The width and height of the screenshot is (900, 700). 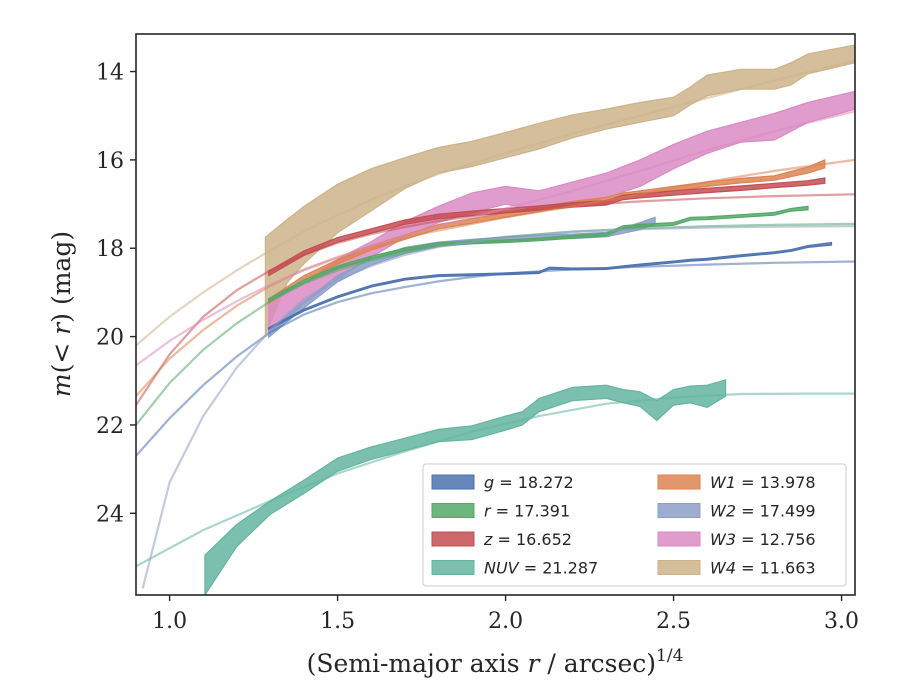 What do you see at coordinates (417, 663) in the screenshot?
I see `x-axis-title-pre: (Semi-major axis` at bounding box center [417, 663].